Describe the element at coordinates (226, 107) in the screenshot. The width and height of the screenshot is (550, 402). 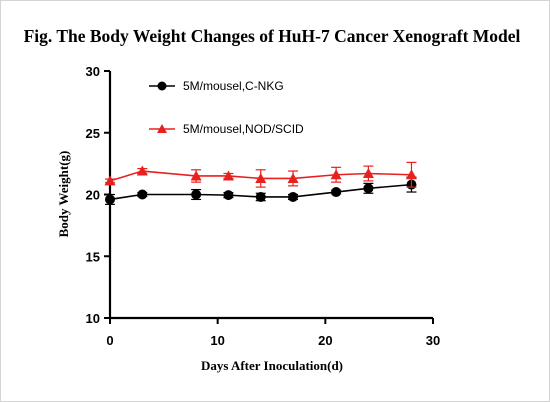
I see `legend: 5M/mousel,C-NKG 5M/mousel,NOD/SCID` at that location.